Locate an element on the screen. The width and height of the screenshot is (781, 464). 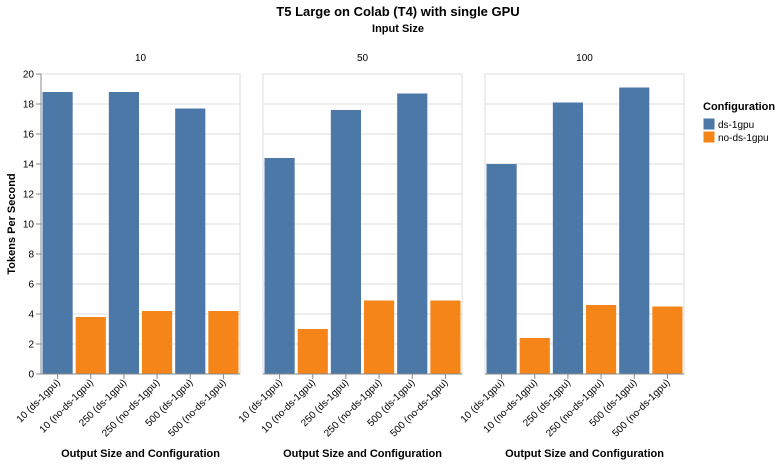
y-tick-label: 18 is located at coordinates (29, 105).